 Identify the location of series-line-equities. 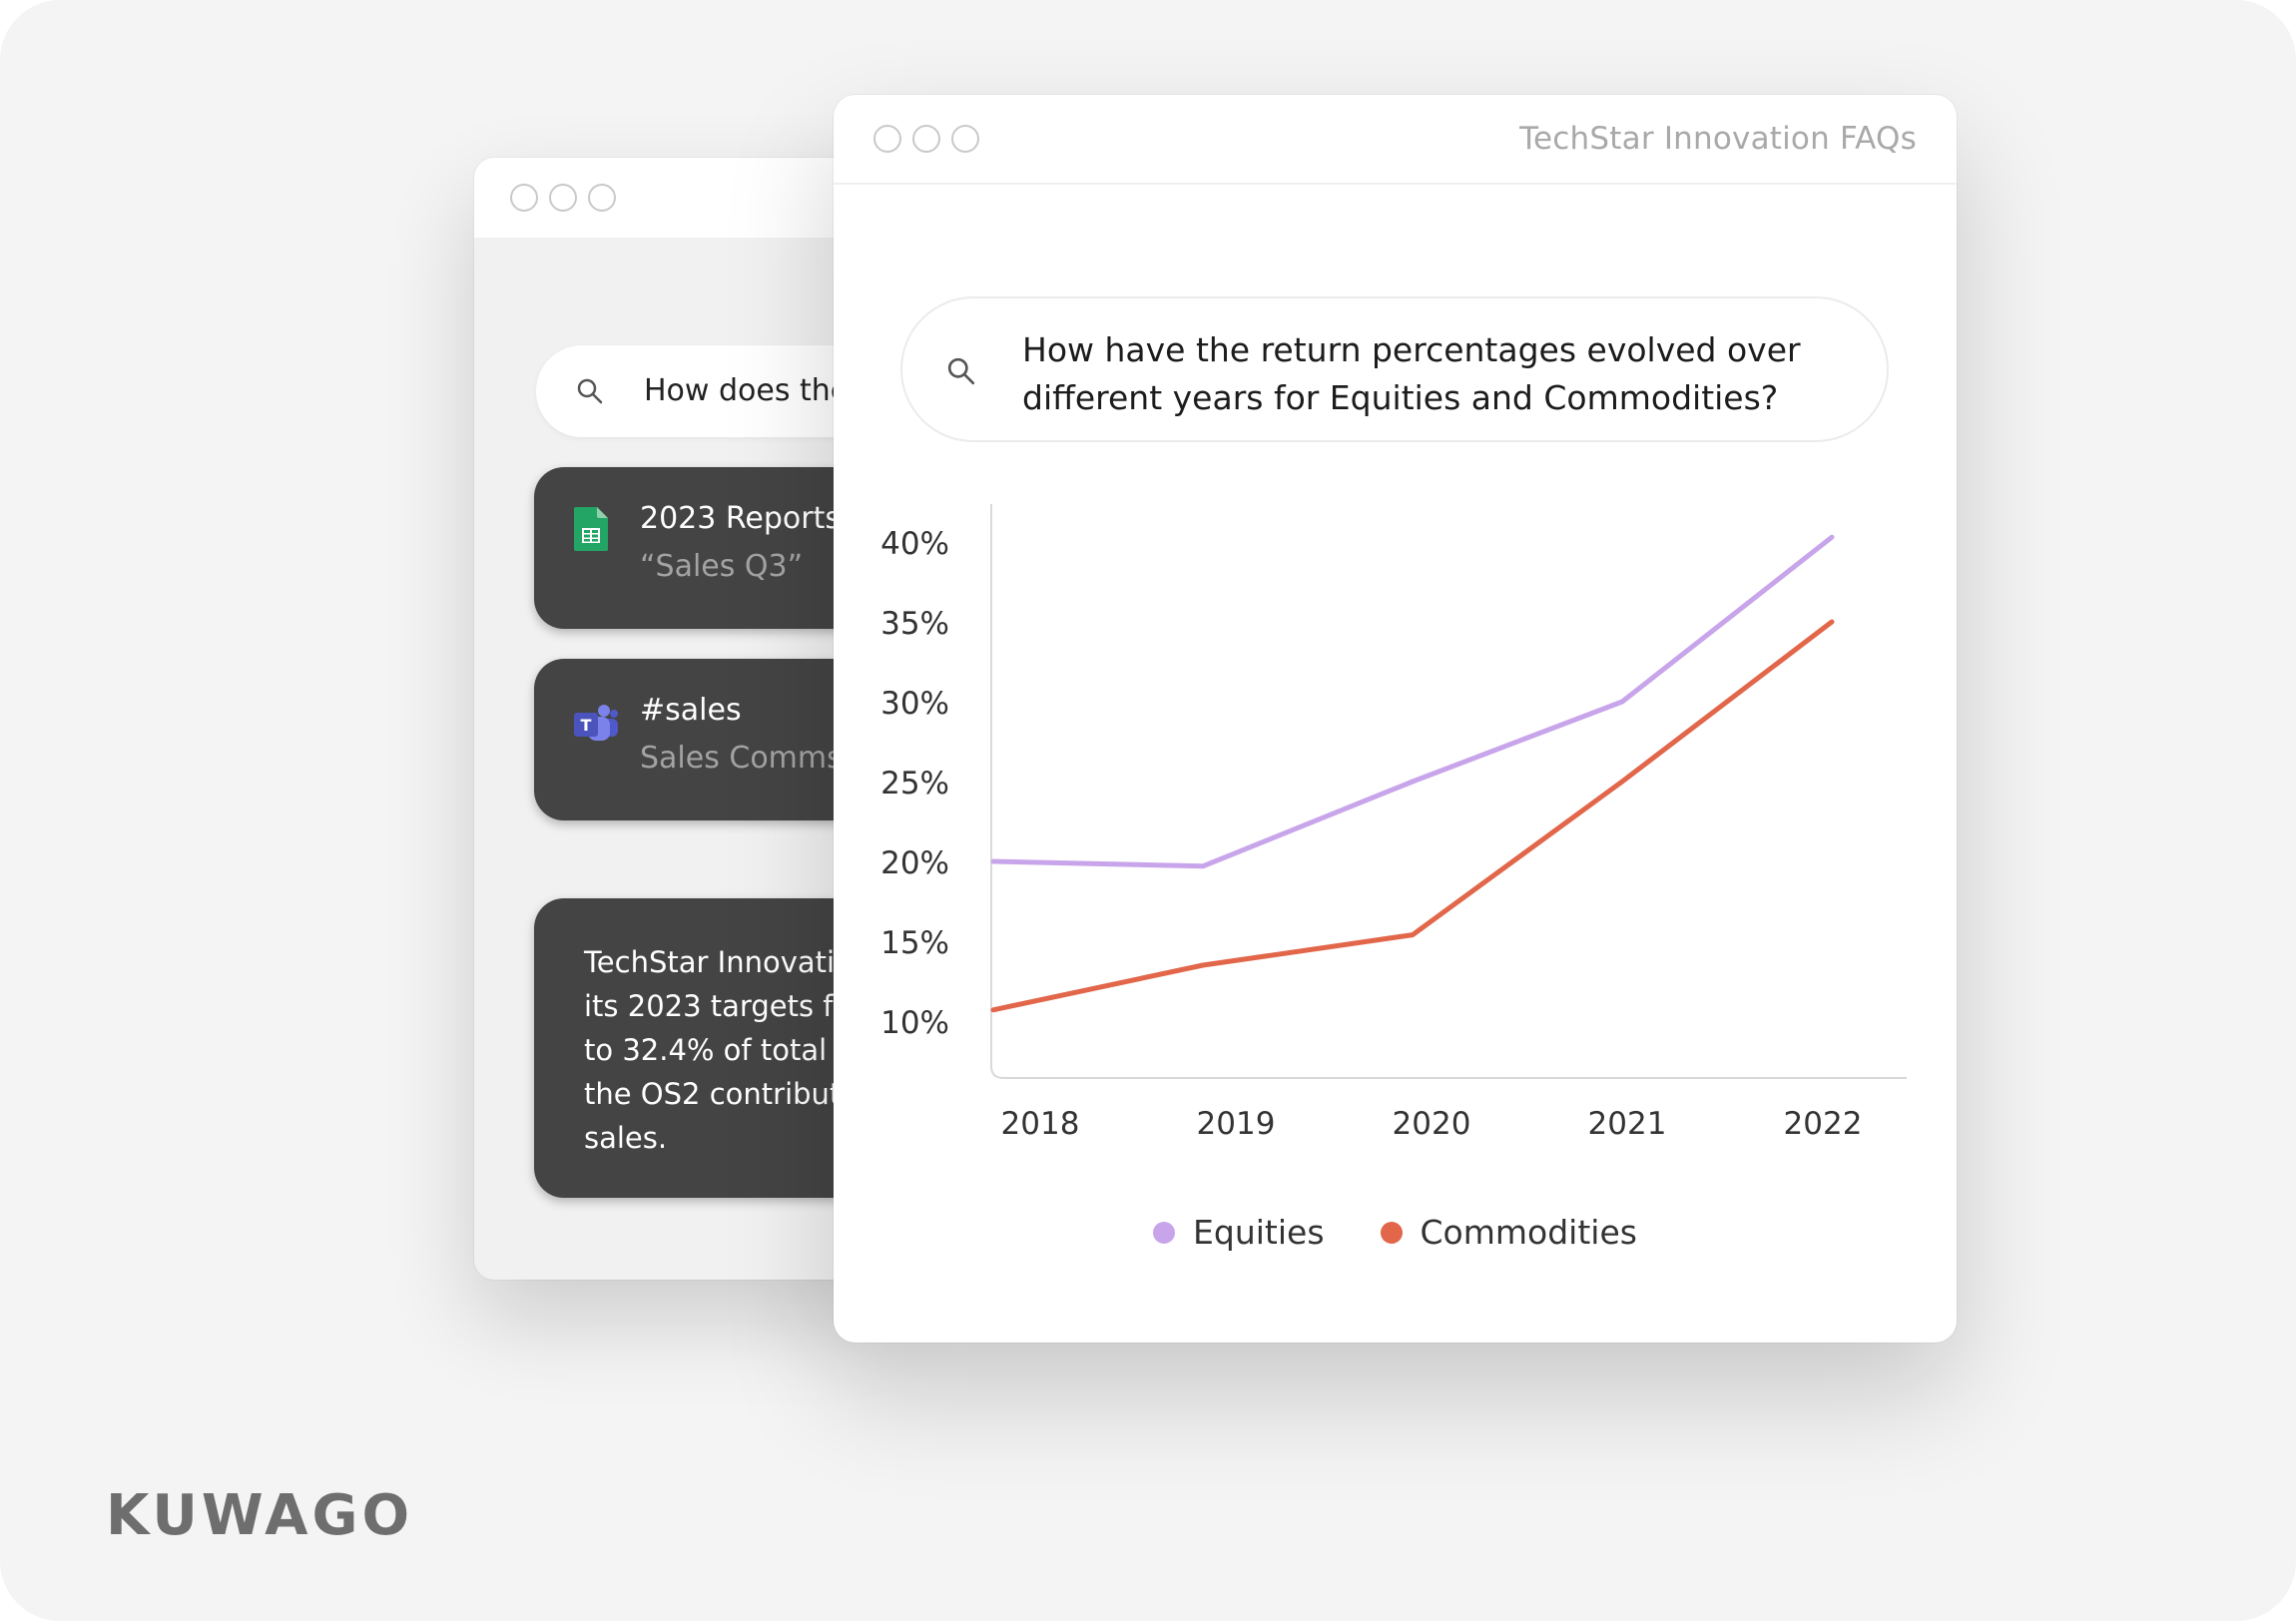
(1413, 702).